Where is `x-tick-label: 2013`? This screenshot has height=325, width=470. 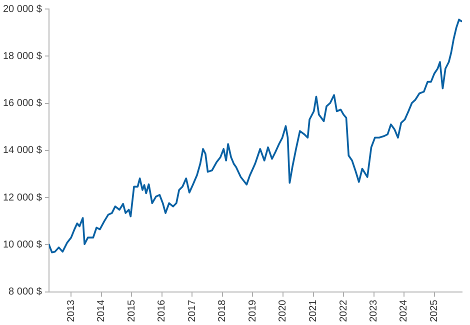
x-tick-label: 2013 is located at coordinates (71, 310).